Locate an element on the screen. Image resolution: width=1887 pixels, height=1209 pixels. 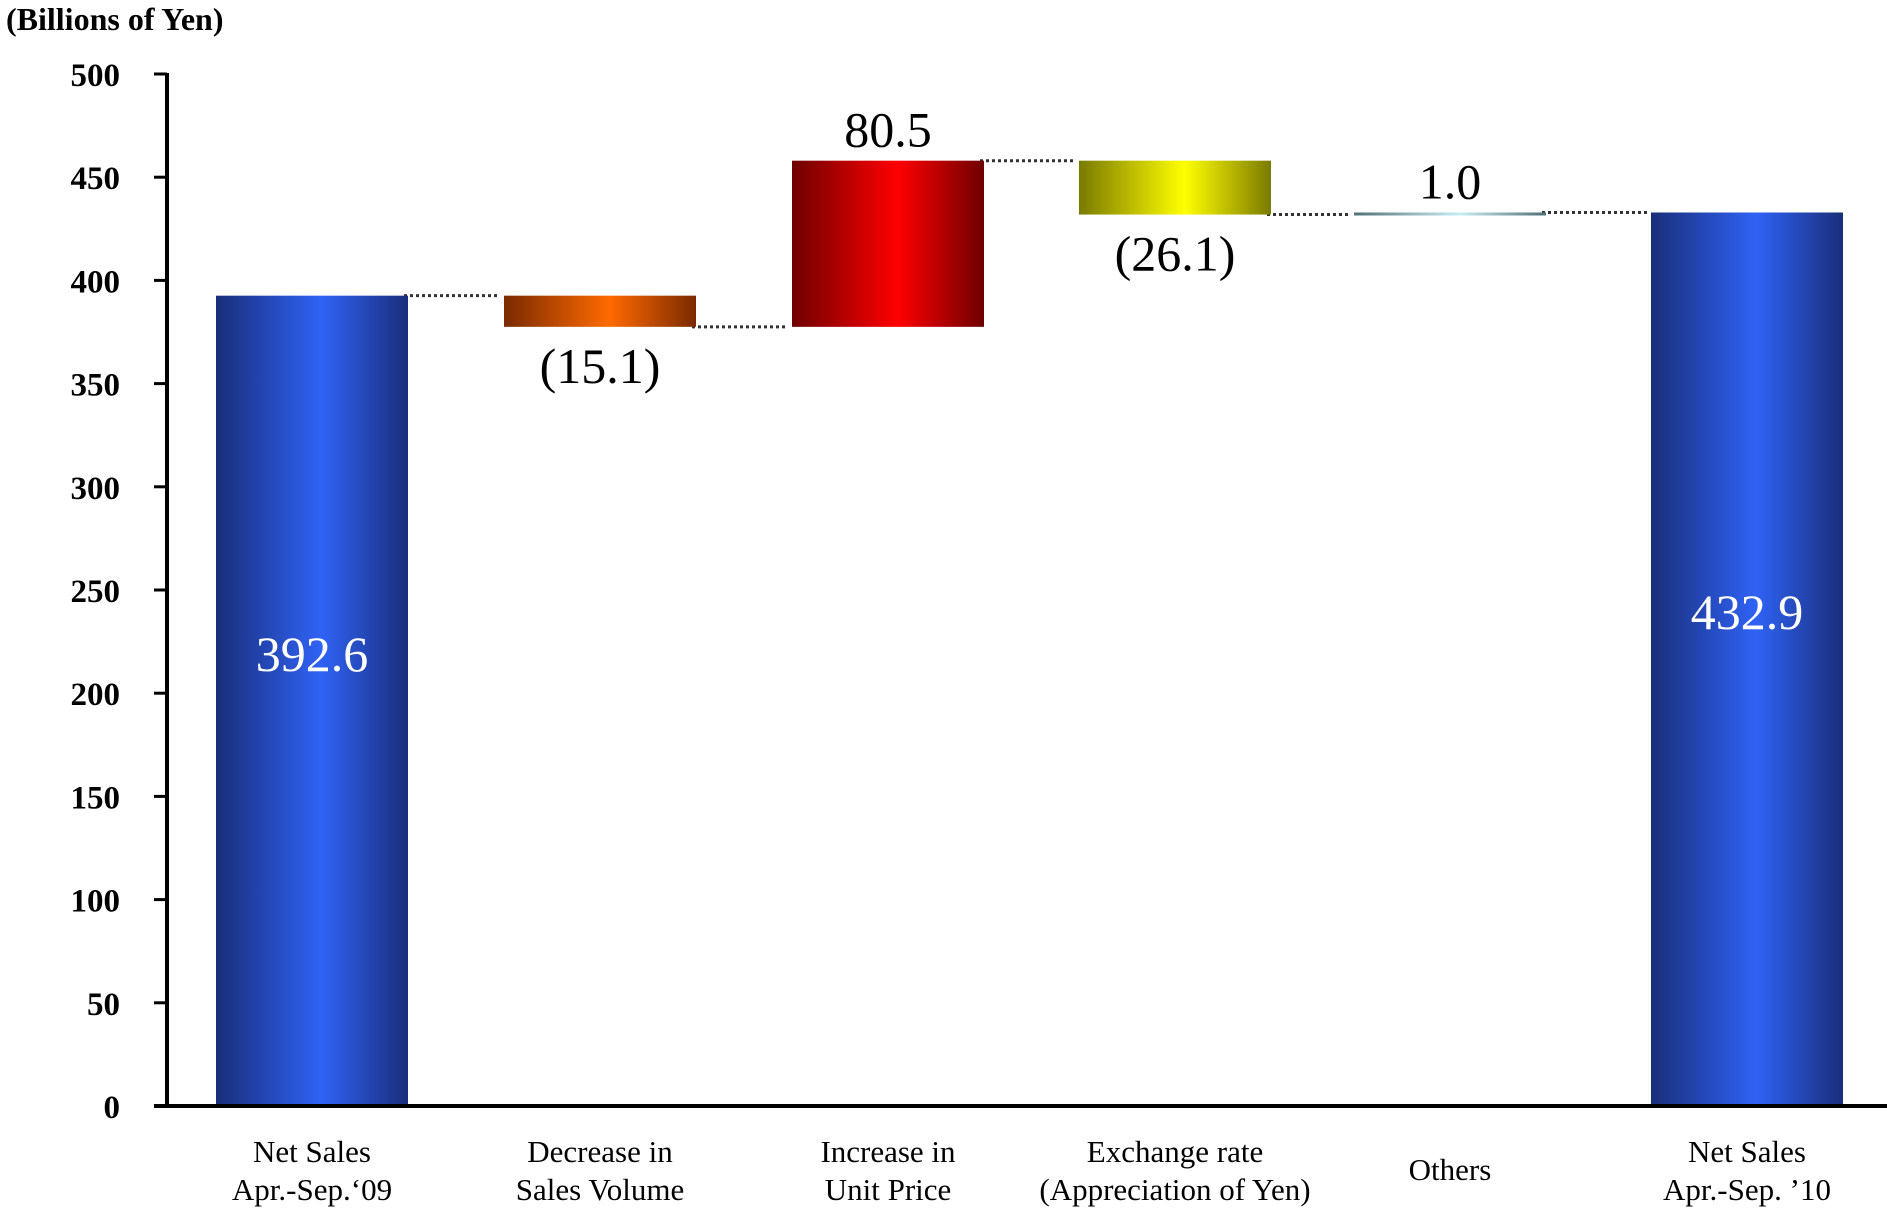
y-tick-label: 100 is located at coordinates (96, 902).